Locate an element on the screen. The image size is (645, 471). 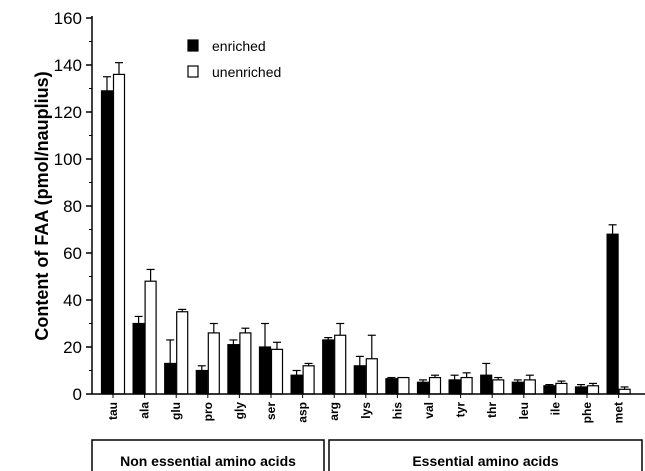
bar-unenriched-phe is located at coordinates (593, 390).